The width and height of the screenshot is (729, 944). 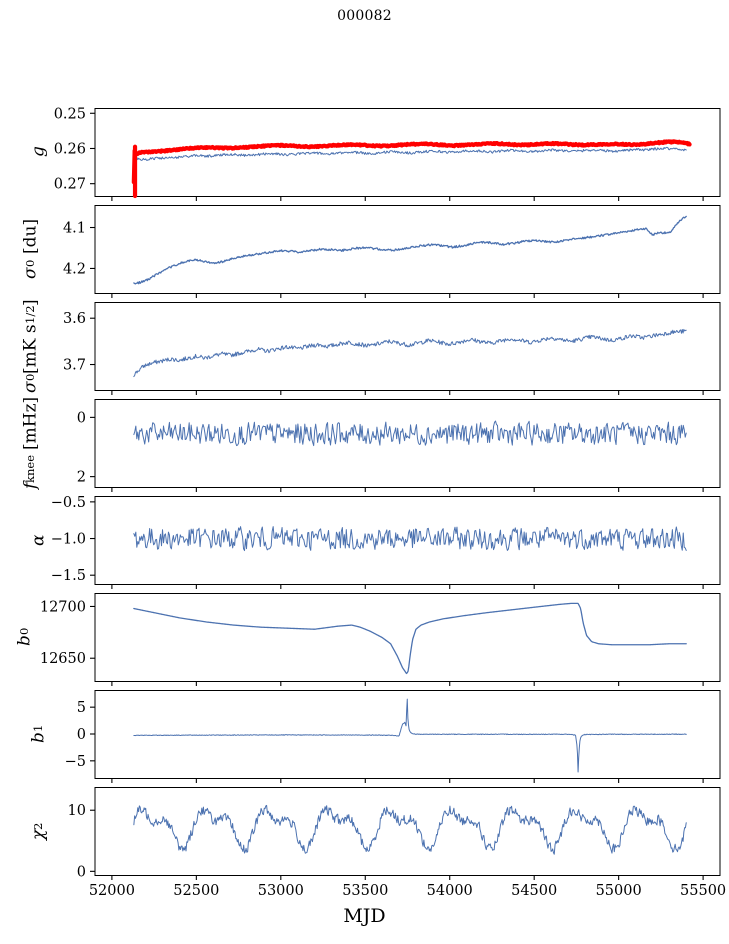 I want to click on x-axis-label: MJD, so click(x=364, y=916).